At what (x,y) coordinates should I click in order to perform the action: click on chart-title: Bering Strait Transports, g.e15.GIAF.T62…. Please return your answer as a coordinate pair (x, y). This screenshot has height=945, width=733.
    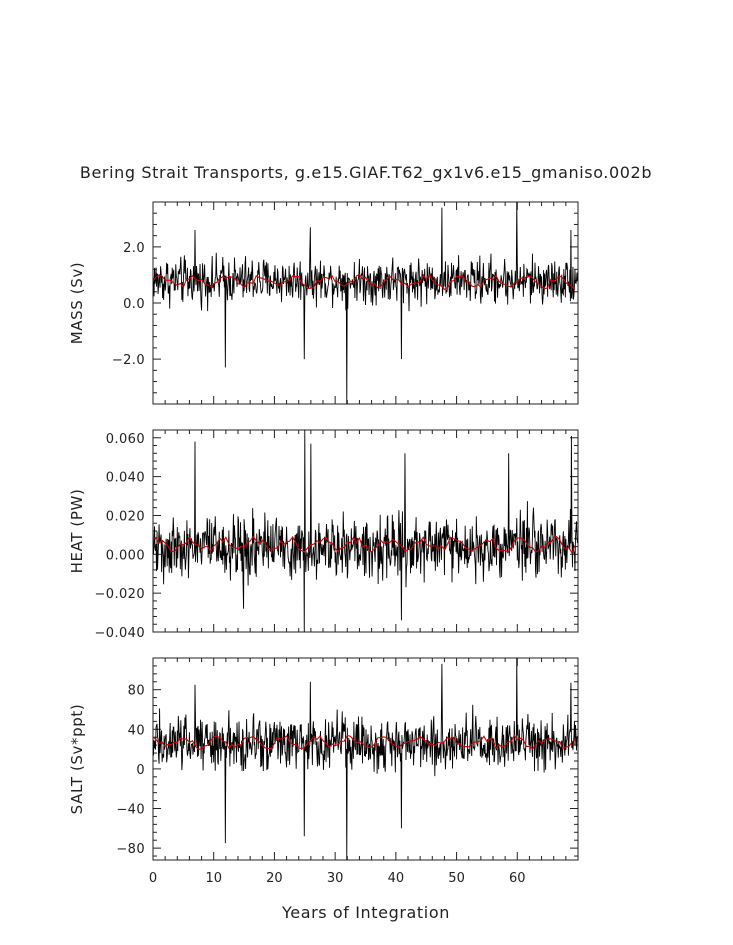
    Looking at the image, I should click on (366, 173).